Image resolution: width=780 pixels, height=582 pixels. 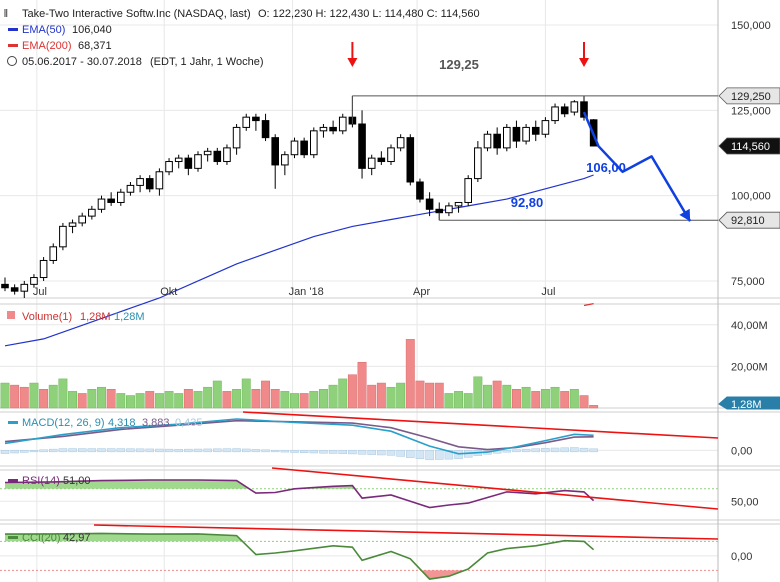 I want to click on volume-label: Volume(1), so click(x=47, y=317).